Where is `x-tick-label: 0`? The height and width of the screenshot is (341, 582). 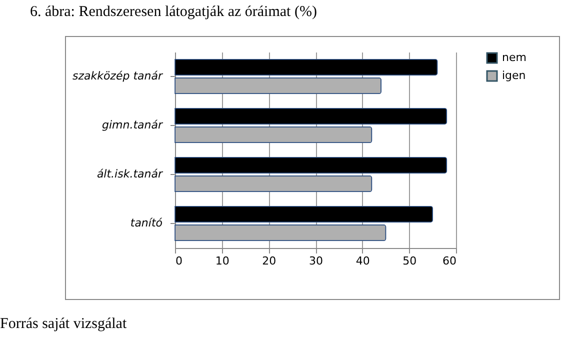
x-tick-label: 0 is located at coordinates (179, 261).